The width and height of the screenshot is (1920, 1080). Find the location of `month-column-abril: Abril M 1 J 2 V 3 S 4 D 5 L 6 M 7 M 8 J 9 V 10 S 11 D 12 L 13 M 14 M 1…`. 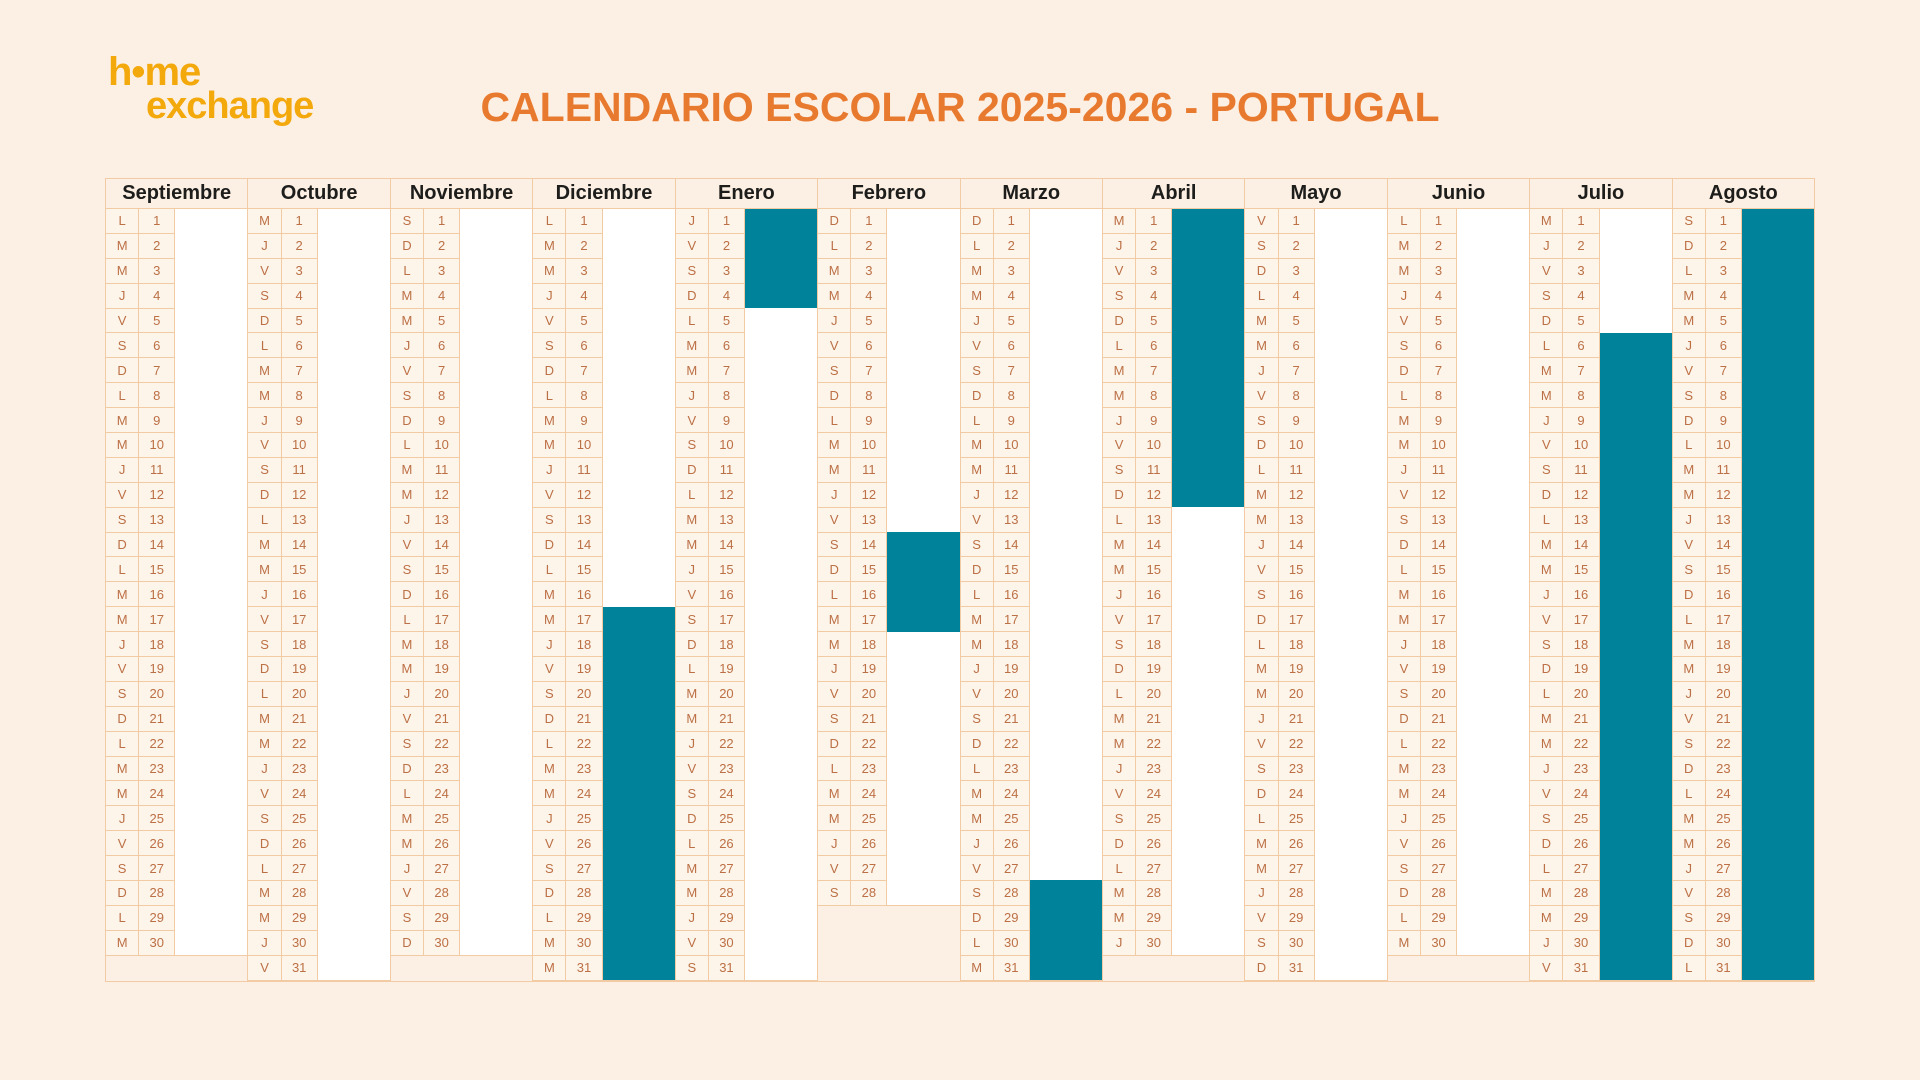

month-column-abril: Abril M 1 J 2 V 3 S 4 D 5 L 6 M 7 M 8 J 9 V 10 S 11 D 12 L 13 M 14 M 1… is located at coordinates (1173, 580).